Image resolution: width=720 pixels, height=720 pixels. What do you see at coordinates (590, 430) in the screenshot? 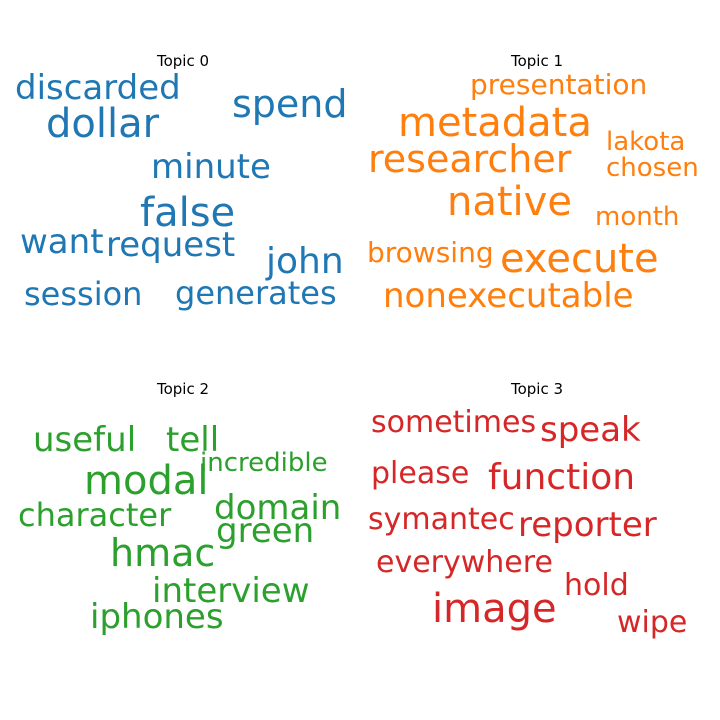
I see `word-speak: speak` at bounding box center [590, 430].